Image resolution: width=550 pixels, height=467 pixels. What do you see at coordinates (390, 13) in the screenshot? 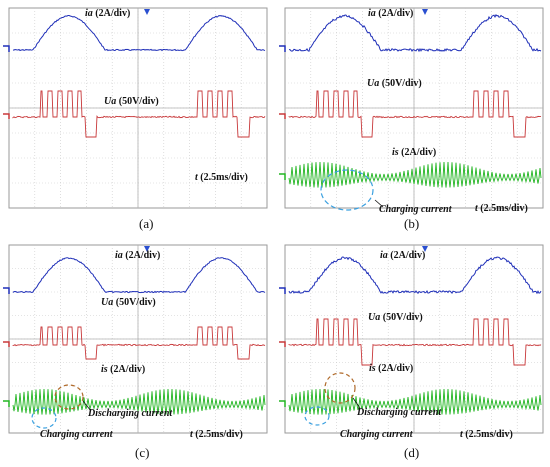
I see `panel-b-ia-label: ia (2A/div)` at bounding box center [390, 13].